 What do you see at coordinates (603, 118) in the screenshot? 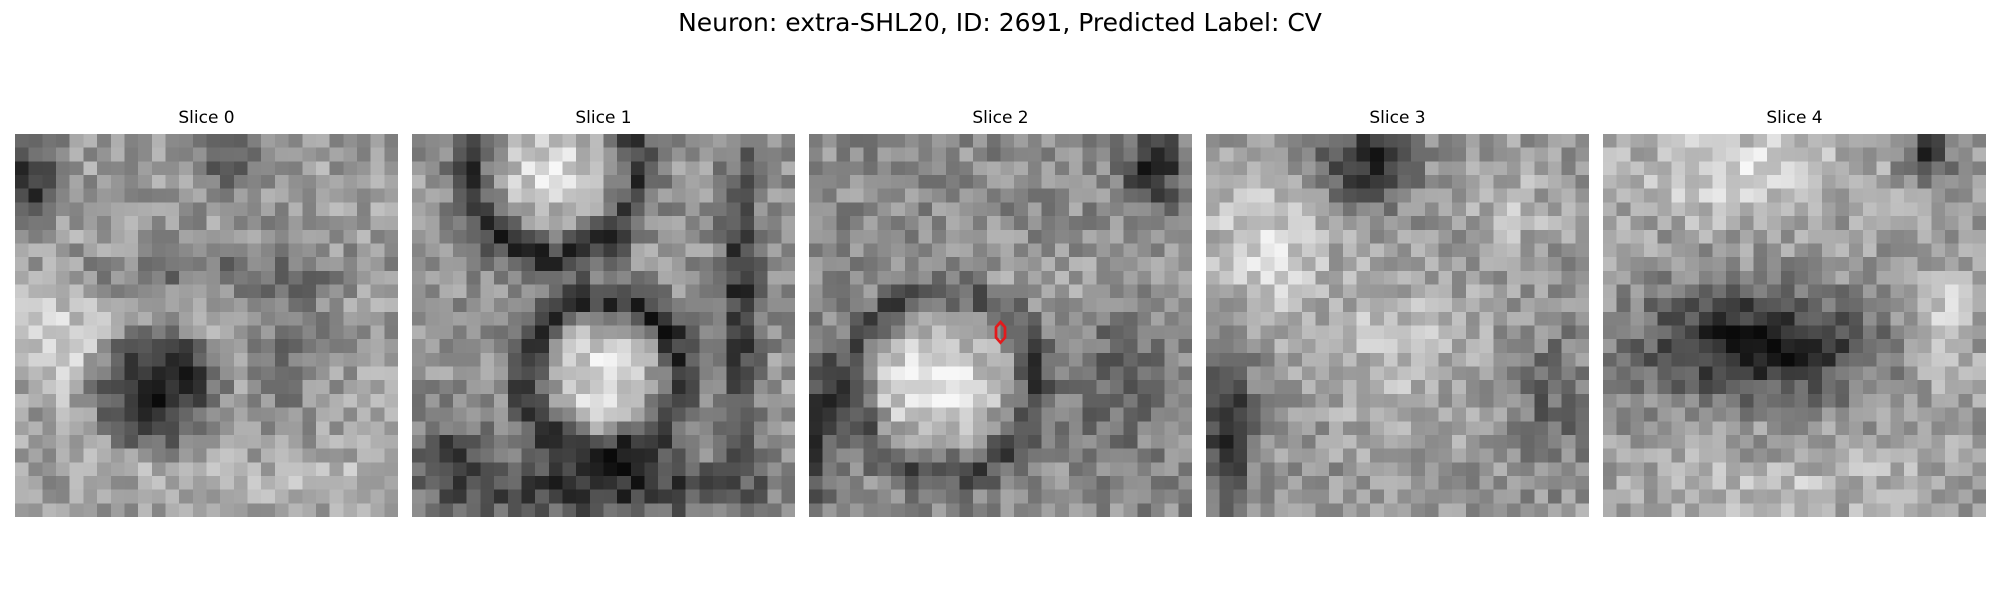
I see `slice-title-1: Slice 1` at bounding box center [603, 118].